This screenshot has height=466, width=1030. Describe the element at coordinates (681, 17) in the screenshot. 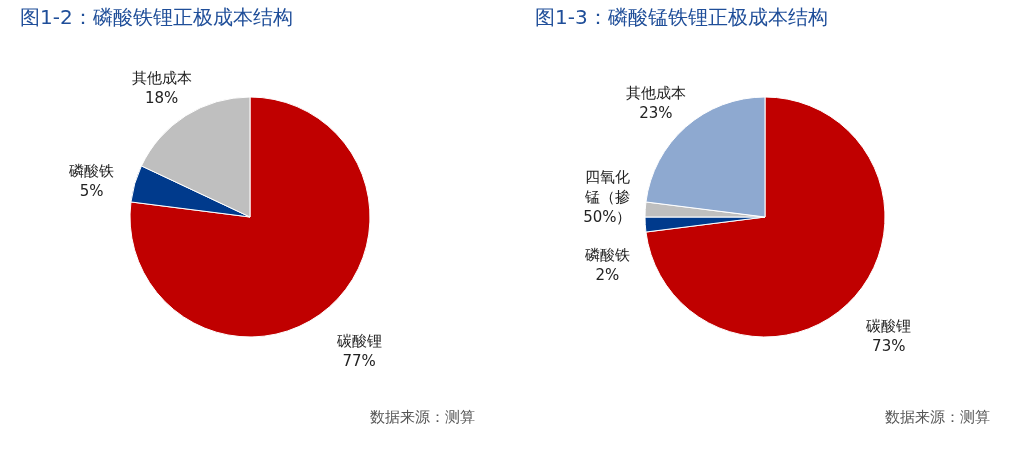

I see `chart-title: 图1-3：磷酸锰铁锂正极成本结构` at that location.